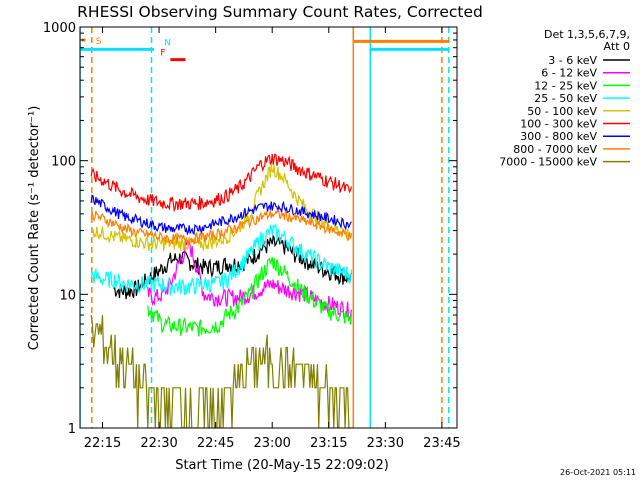 This screenshot has width=640, height=480. Describe the element at coordinates (555, 149) in the screenshot. I see `legend-label-7: 800 - 7000 keV` at that location.